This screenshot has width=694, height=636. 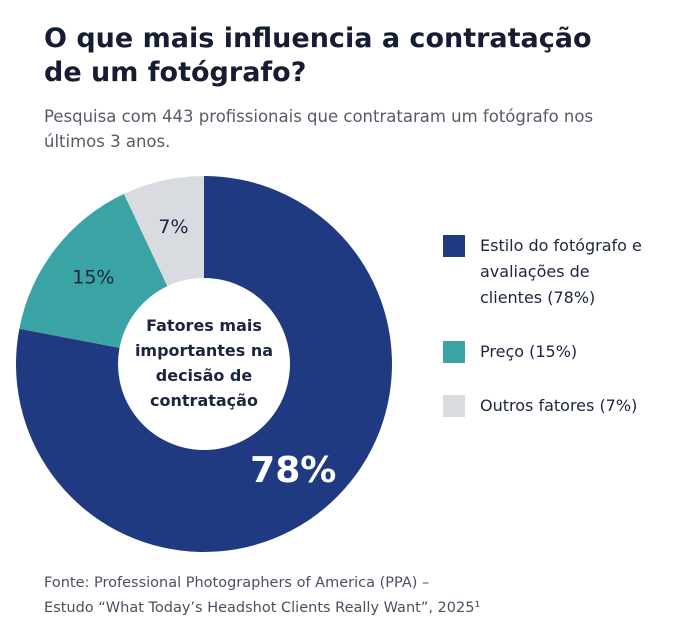 What do you see at coordinates (173, 227) in the screenshot?
I see `value-label: 7%` at bounding box center [173, 227].